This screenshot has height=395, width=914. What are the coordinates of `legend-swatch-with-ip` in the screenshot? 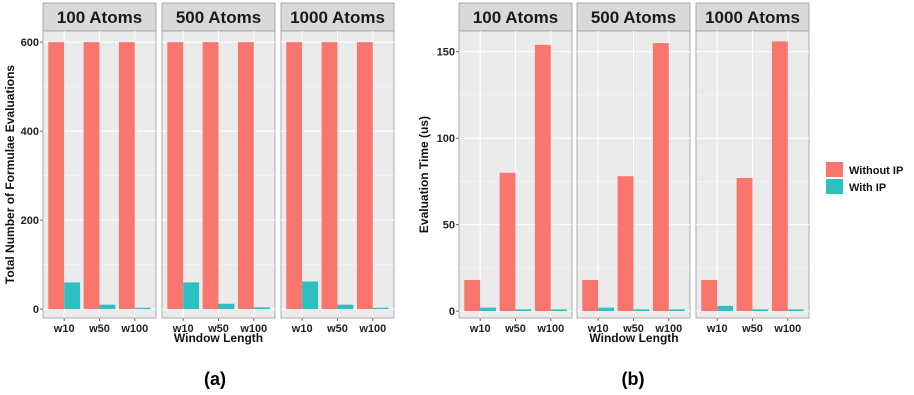 It's located at (834, 186).